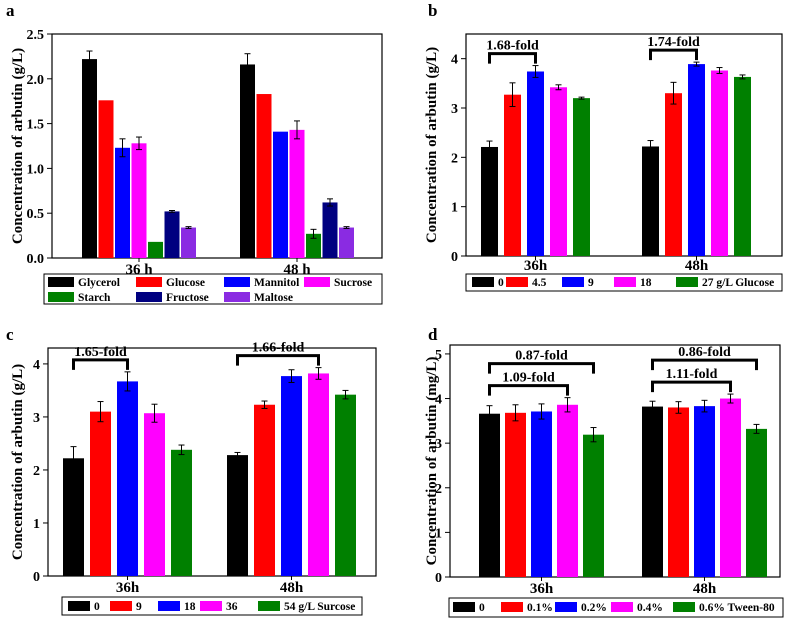 The image size is (797, 625). Describe the element at coordinates (276, 283) in the screenshot. I see `legend-label: Mannitol` at that location.